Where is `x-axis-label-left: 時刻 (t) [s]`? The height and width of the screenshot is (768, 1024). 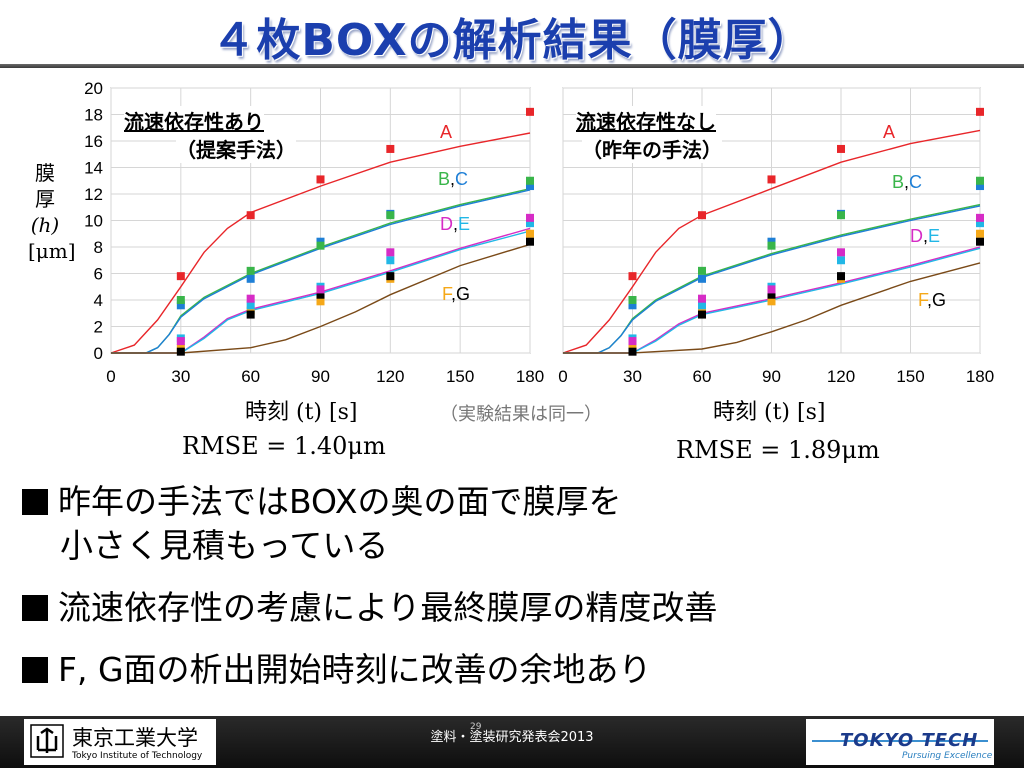 x-axis-label-left: 時刻 (t) [s] is located at coordinates (301, 412).